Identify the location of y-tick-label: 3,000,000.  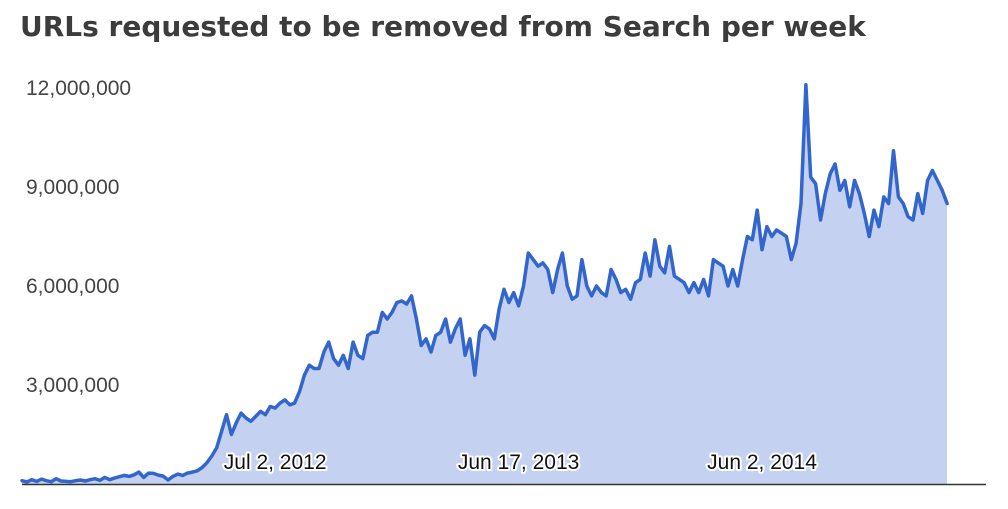
(72, 385).